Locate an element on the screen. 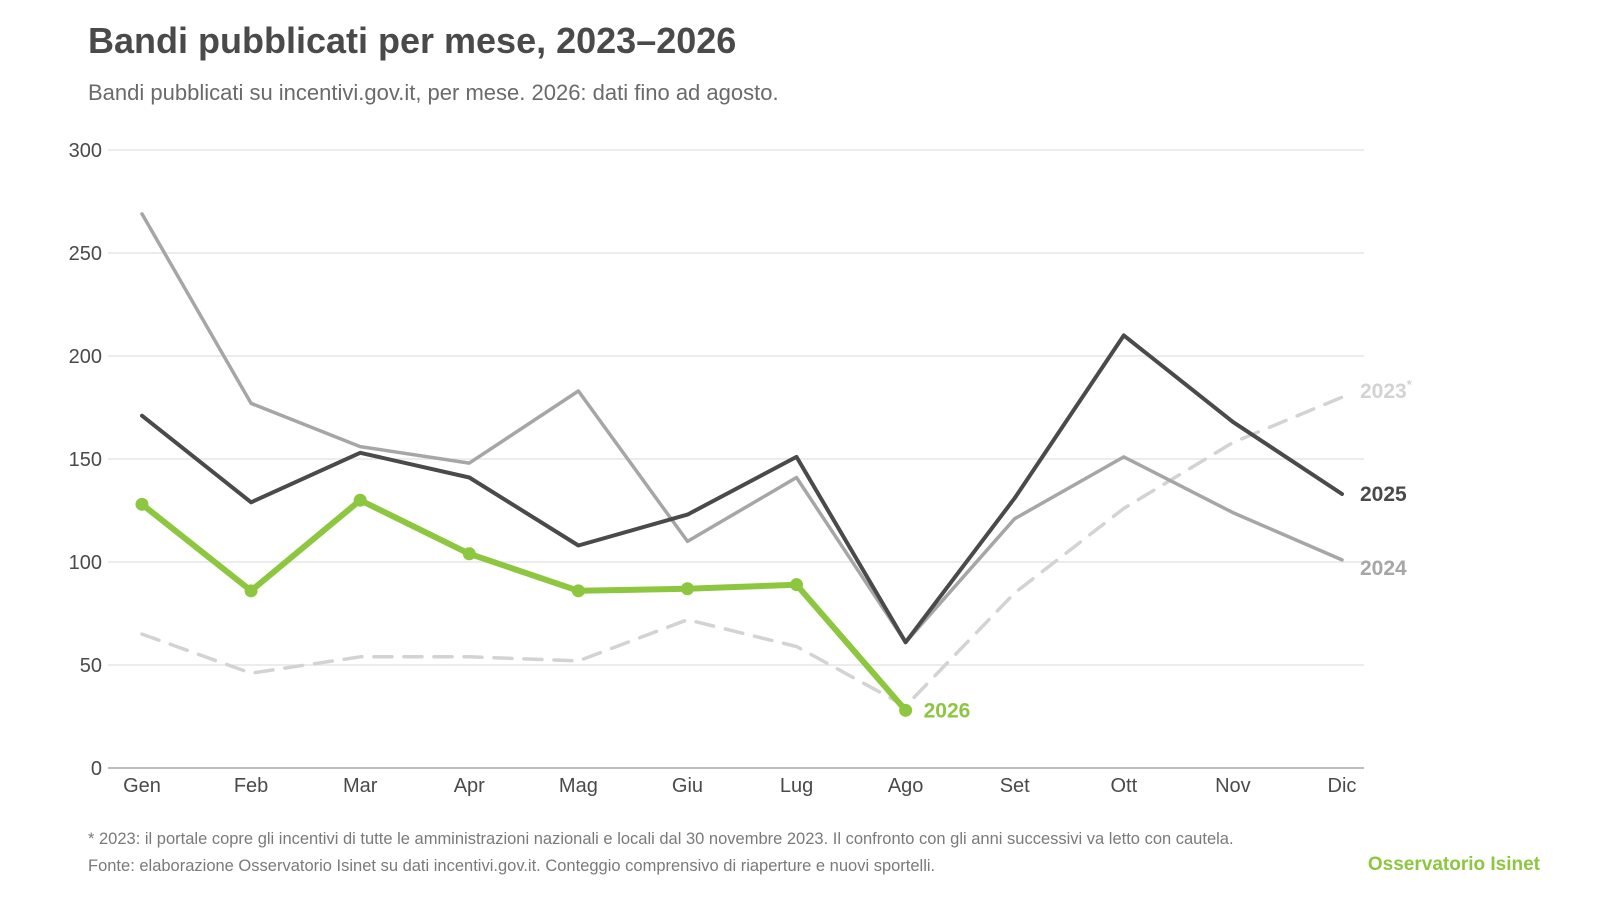  chart-title: Bandi pubblicati per mese, 2023–2026 is located at coordinates (412, 40).